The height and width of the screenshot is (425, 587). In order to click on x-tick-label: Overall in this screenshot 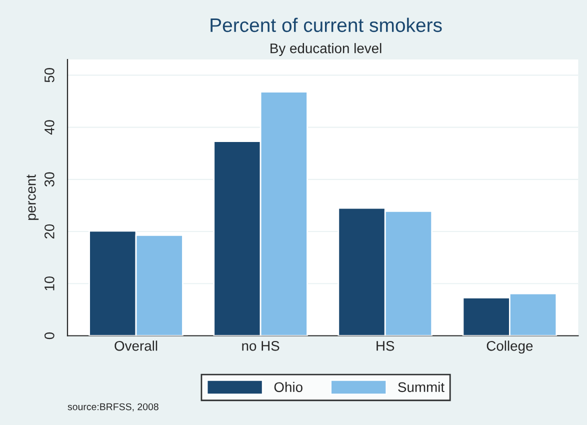, I will do `click(136, 345)`.